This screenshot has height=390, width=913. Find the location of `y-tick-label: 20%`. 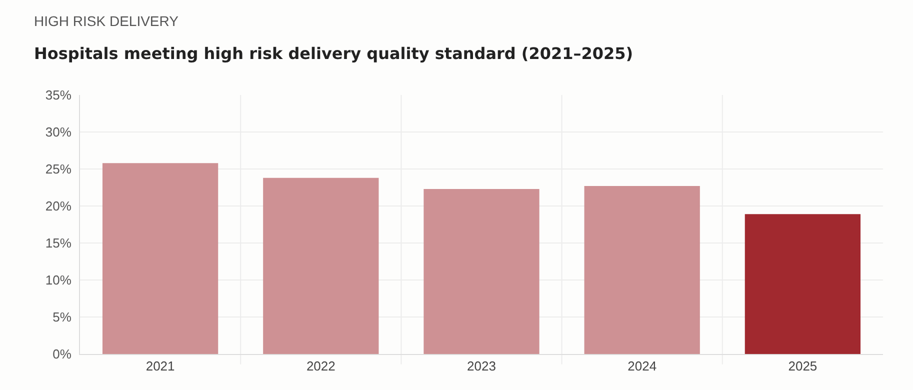

y-tick-label: 20% is located at coordinates (58, 206).